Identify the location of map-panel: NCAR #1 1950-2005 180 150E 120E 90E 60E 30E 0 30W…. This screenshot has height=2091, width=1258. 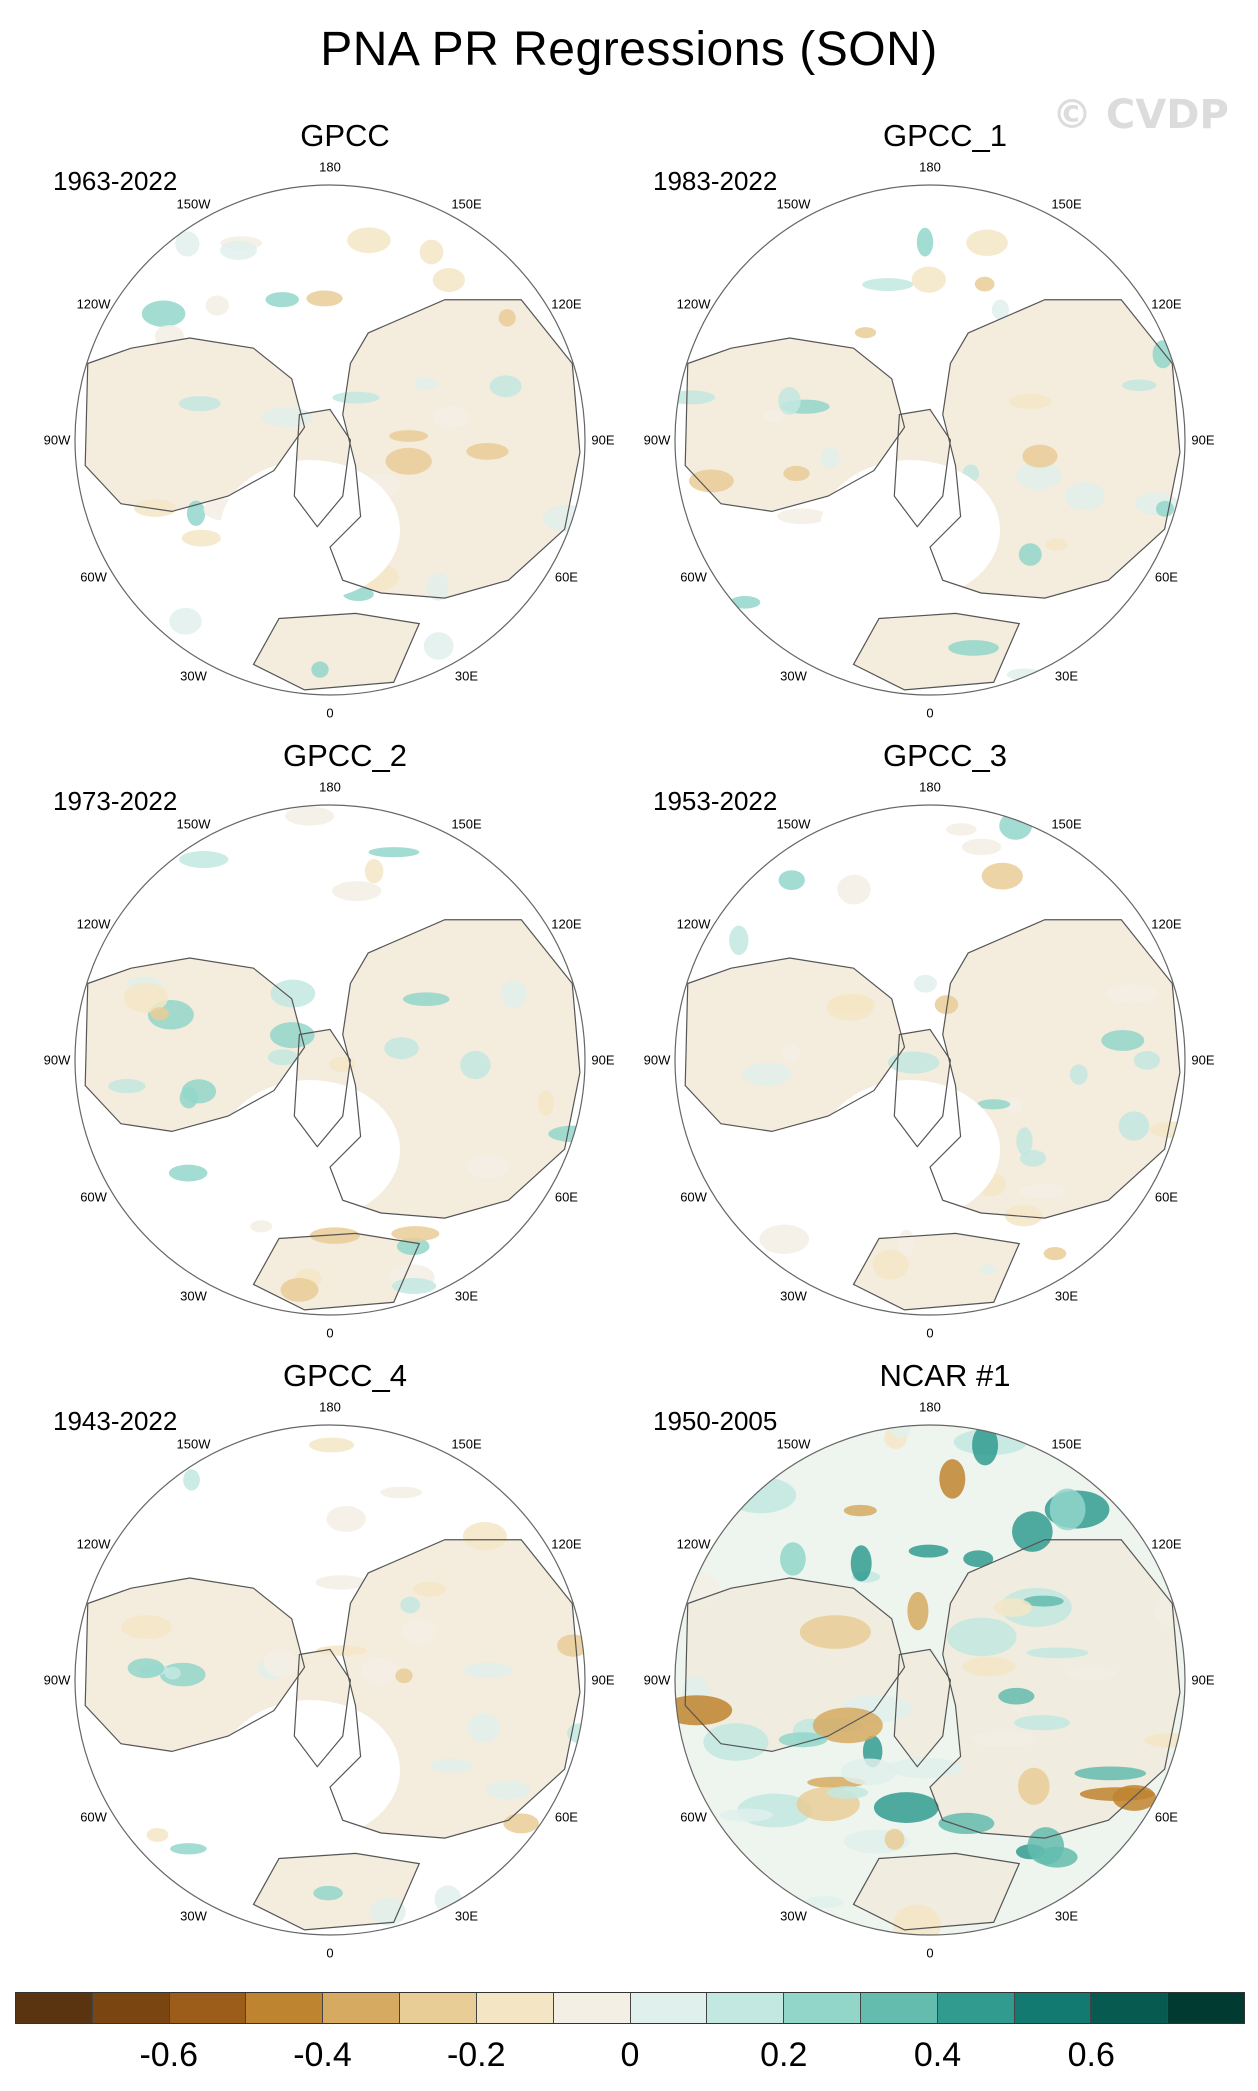
(944, 1668).